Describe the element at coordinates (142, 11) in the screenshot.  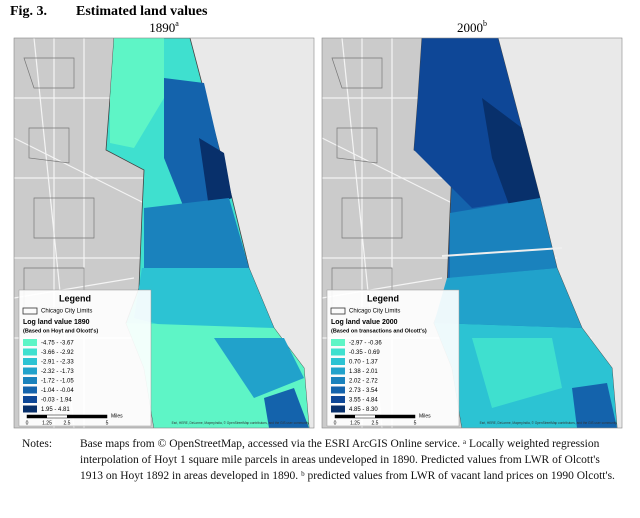
I see `figure-title: Estimated land values` at that location.